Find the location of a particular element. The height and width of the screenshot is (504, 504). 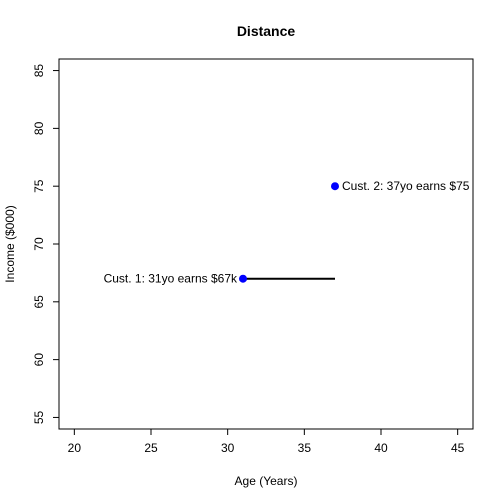

point-label: Cust. 2: 37yo earns $75 is located at coordinates (406, 186).